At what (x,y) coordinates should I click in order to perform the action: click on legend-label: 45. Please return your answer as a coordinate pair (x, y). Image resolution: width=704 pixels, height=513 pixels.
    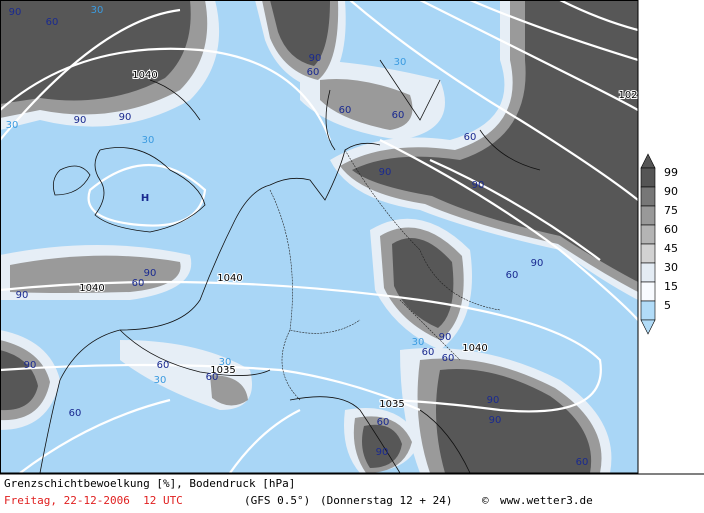
    Looking at the image, I should click on (671, 248).